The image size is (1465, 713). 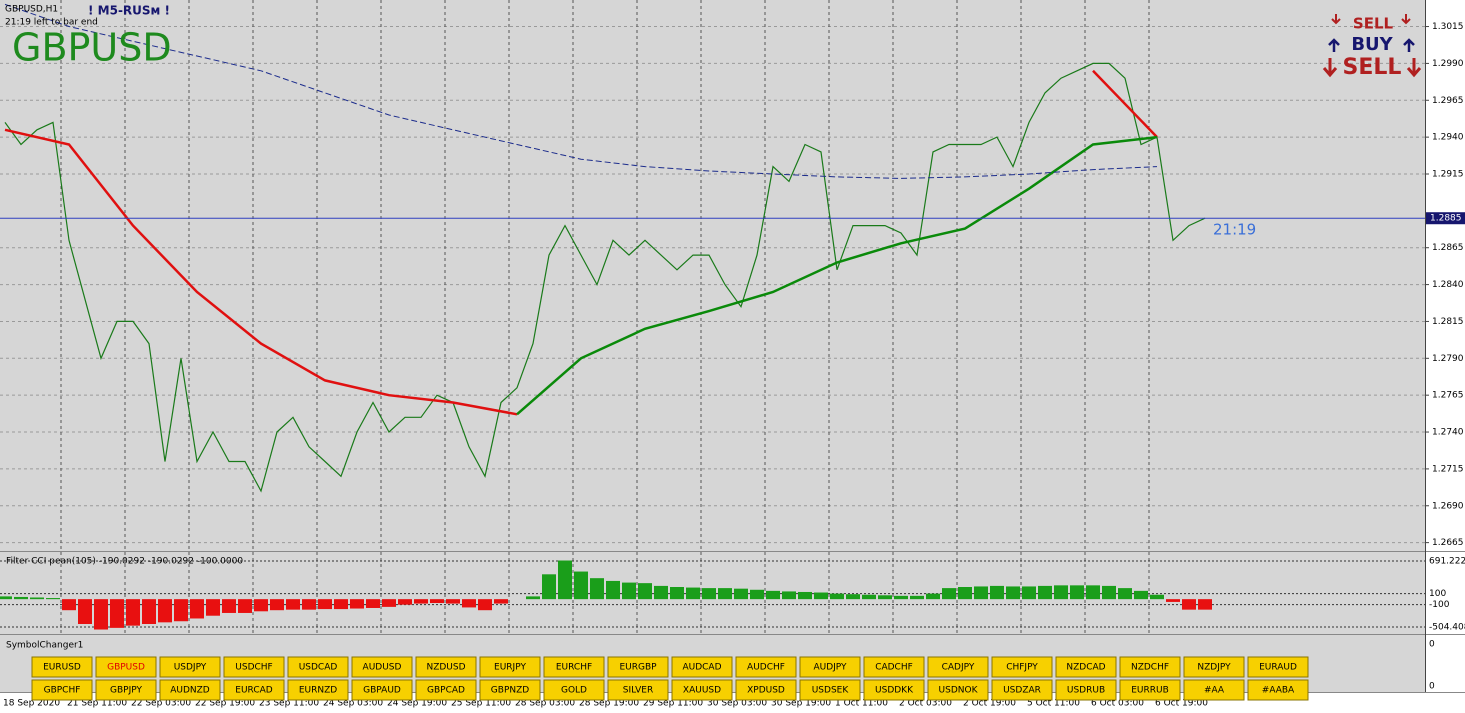 What do you see at coordinates (481, 704) in the screenshot?
I see `x-tick-label: 25 Sep 11:00` at bounding box center [481, 704].